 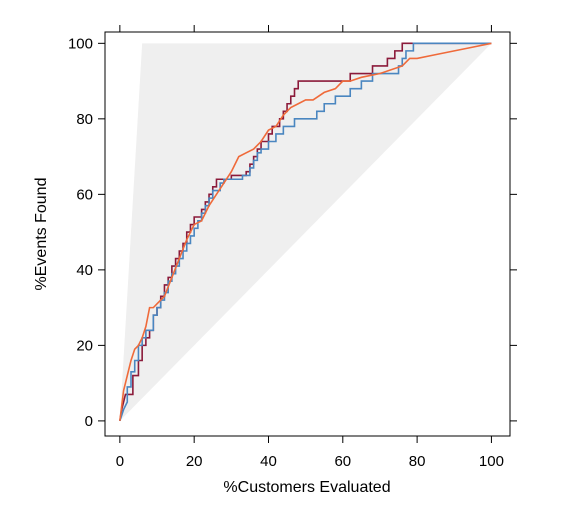 What do you see at coordinates (84, 194) in the screenshot?
I see `y-tick-label: 60` at bounding box center [84, 194].